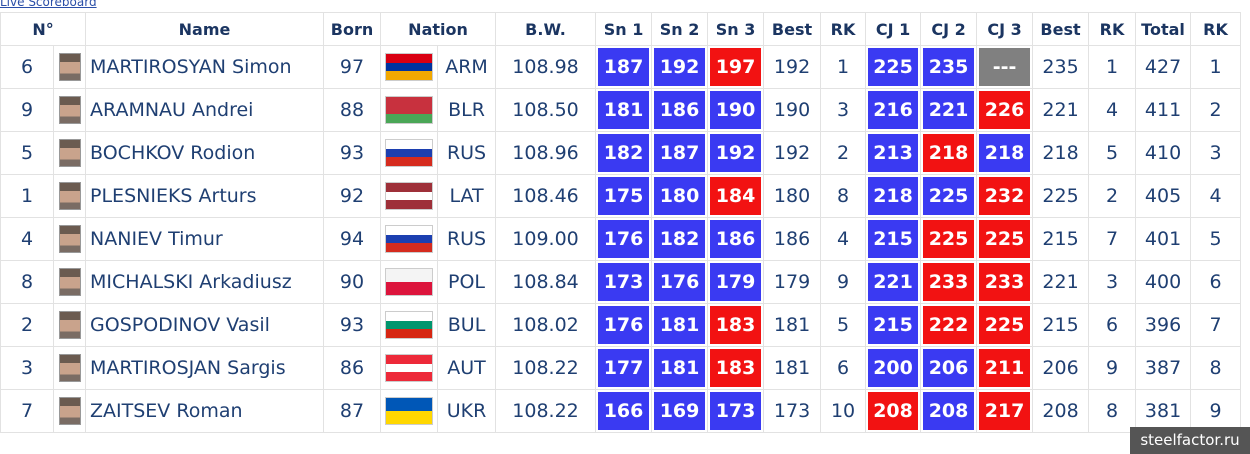 Image resolution: width=1250 pixels, height=454 pixels. What do you see at coordinates (467, 196) in the screenshot?
I see `nation: LAT` at bounding box center [467, 196].